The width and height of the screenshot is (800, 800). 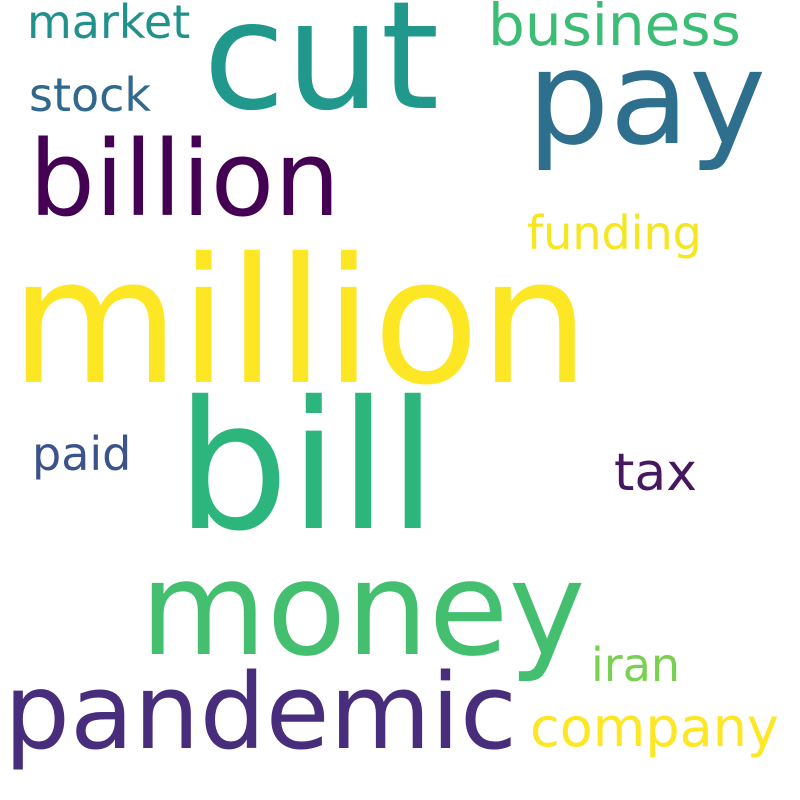 I want to click on word-tax: tax, so click(x=656, y=473).